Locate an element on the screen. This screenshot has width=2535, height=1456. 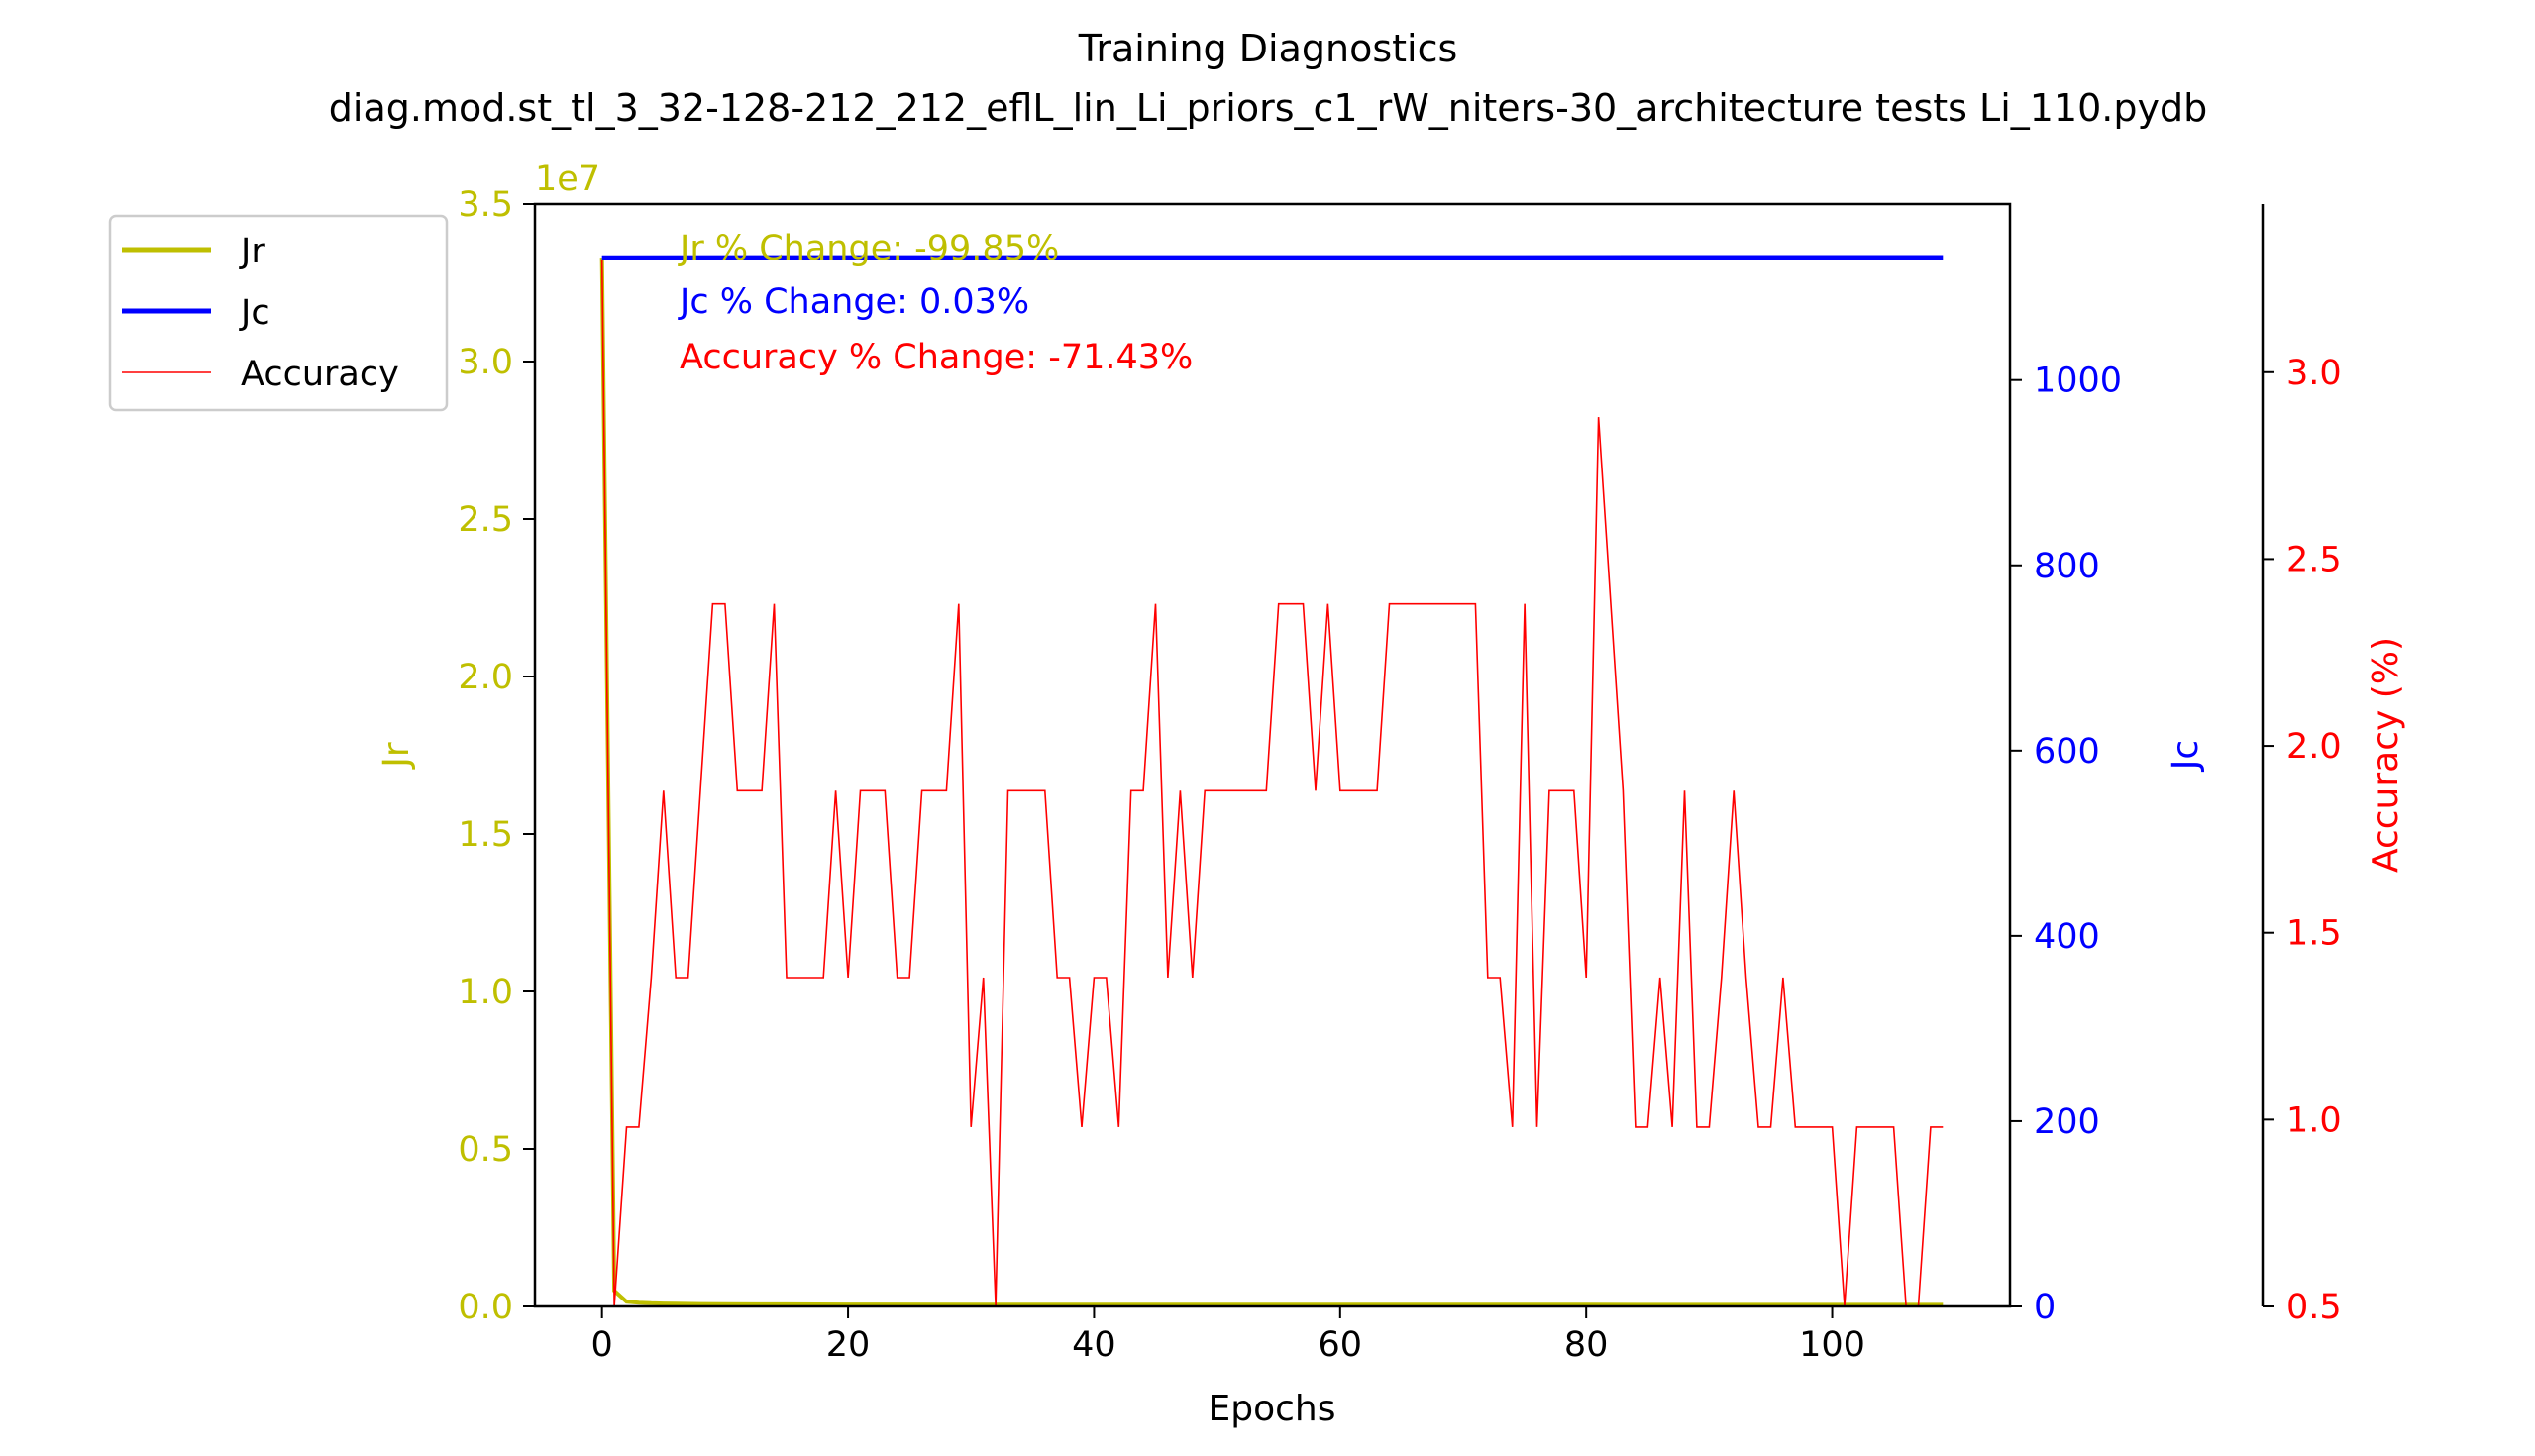
jr-offset-text: 1e7 is located at coordinates (567, 179).